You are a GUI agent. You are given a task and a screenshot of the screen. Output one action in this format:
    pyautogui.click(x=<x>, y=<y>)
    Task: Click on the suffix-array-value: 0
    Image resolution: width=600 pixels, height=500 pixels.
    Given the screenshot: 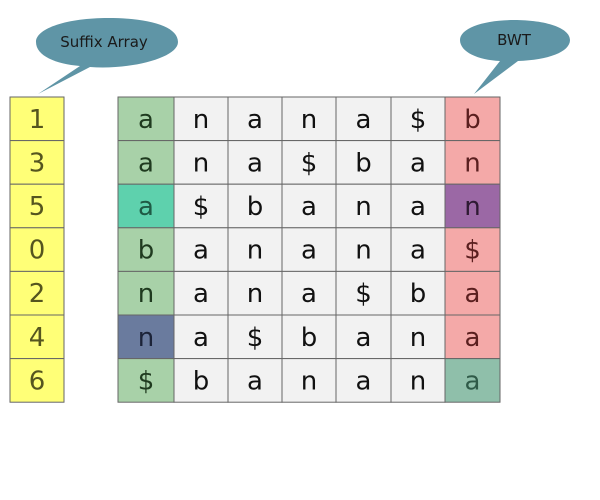 What is the action you would take?
    pyautogui.click(x=37, y=251)
    